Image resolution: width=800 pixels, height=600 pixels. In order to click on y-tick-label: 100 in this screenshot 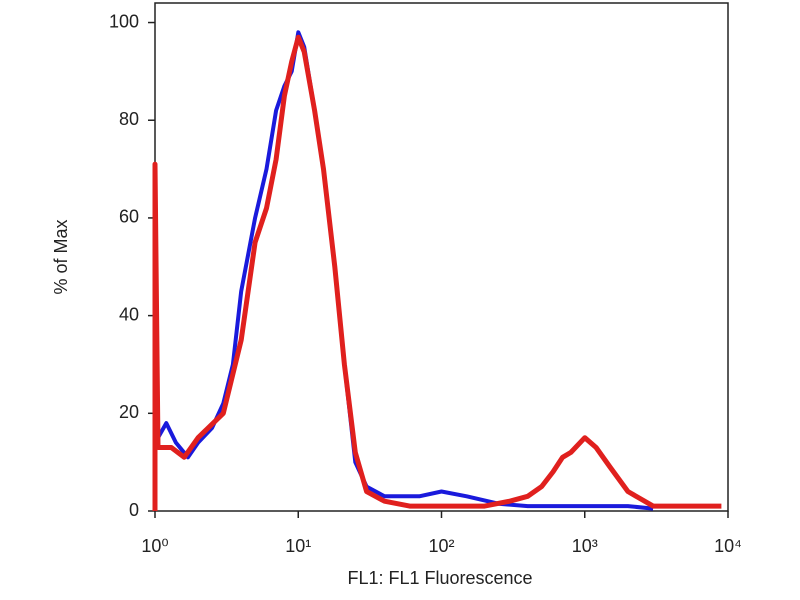, I will do `click(124, 21)`.